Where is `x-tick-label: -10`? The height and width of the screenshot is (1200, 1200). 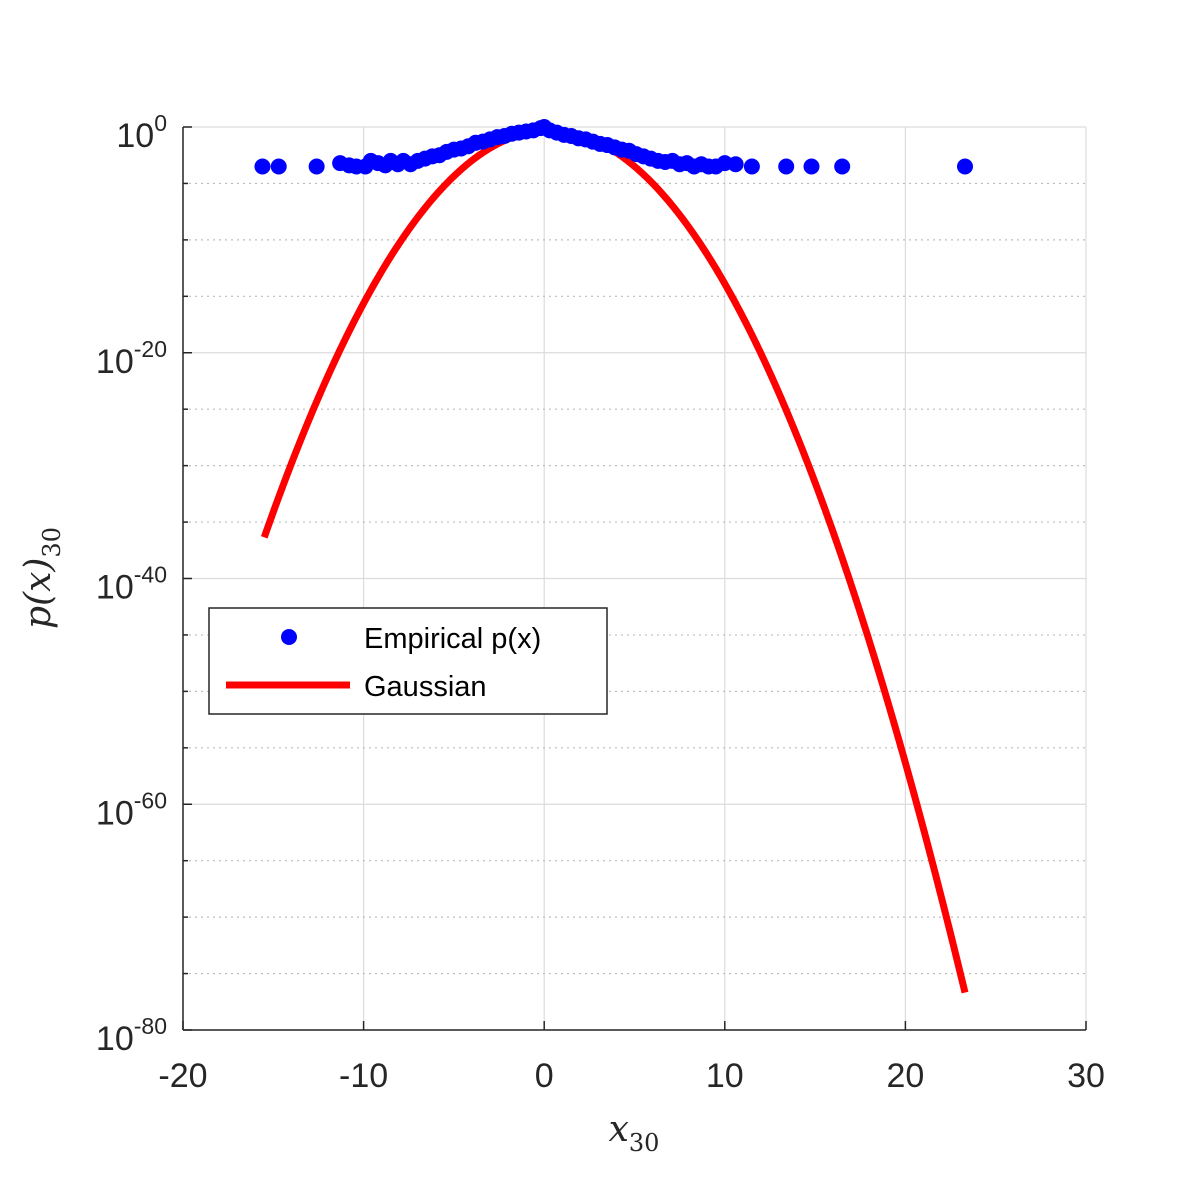 x-tick-label: -10 is located at coordinates (363, 1076).